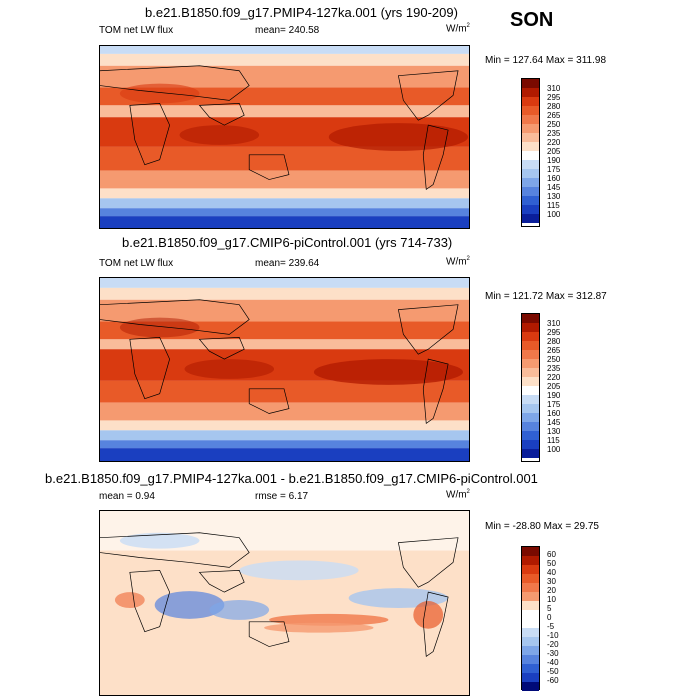 This screenshot has height=700, width=700. Describe the element at coordinates (553, 635) in the screenshot. I see `panel3-colorbar-label: -10` at that location.